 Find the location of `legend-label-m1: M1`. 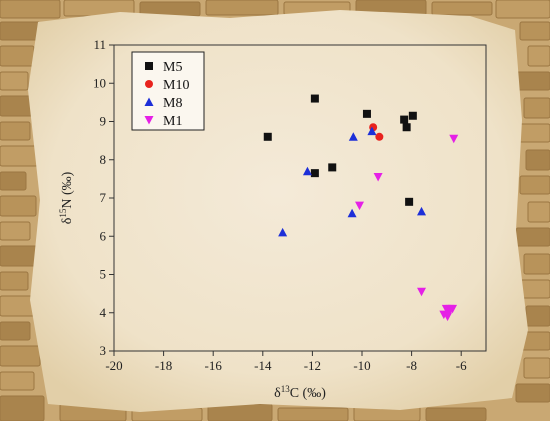

legend-label-m1: M1 is located at coordinates (172, 121).